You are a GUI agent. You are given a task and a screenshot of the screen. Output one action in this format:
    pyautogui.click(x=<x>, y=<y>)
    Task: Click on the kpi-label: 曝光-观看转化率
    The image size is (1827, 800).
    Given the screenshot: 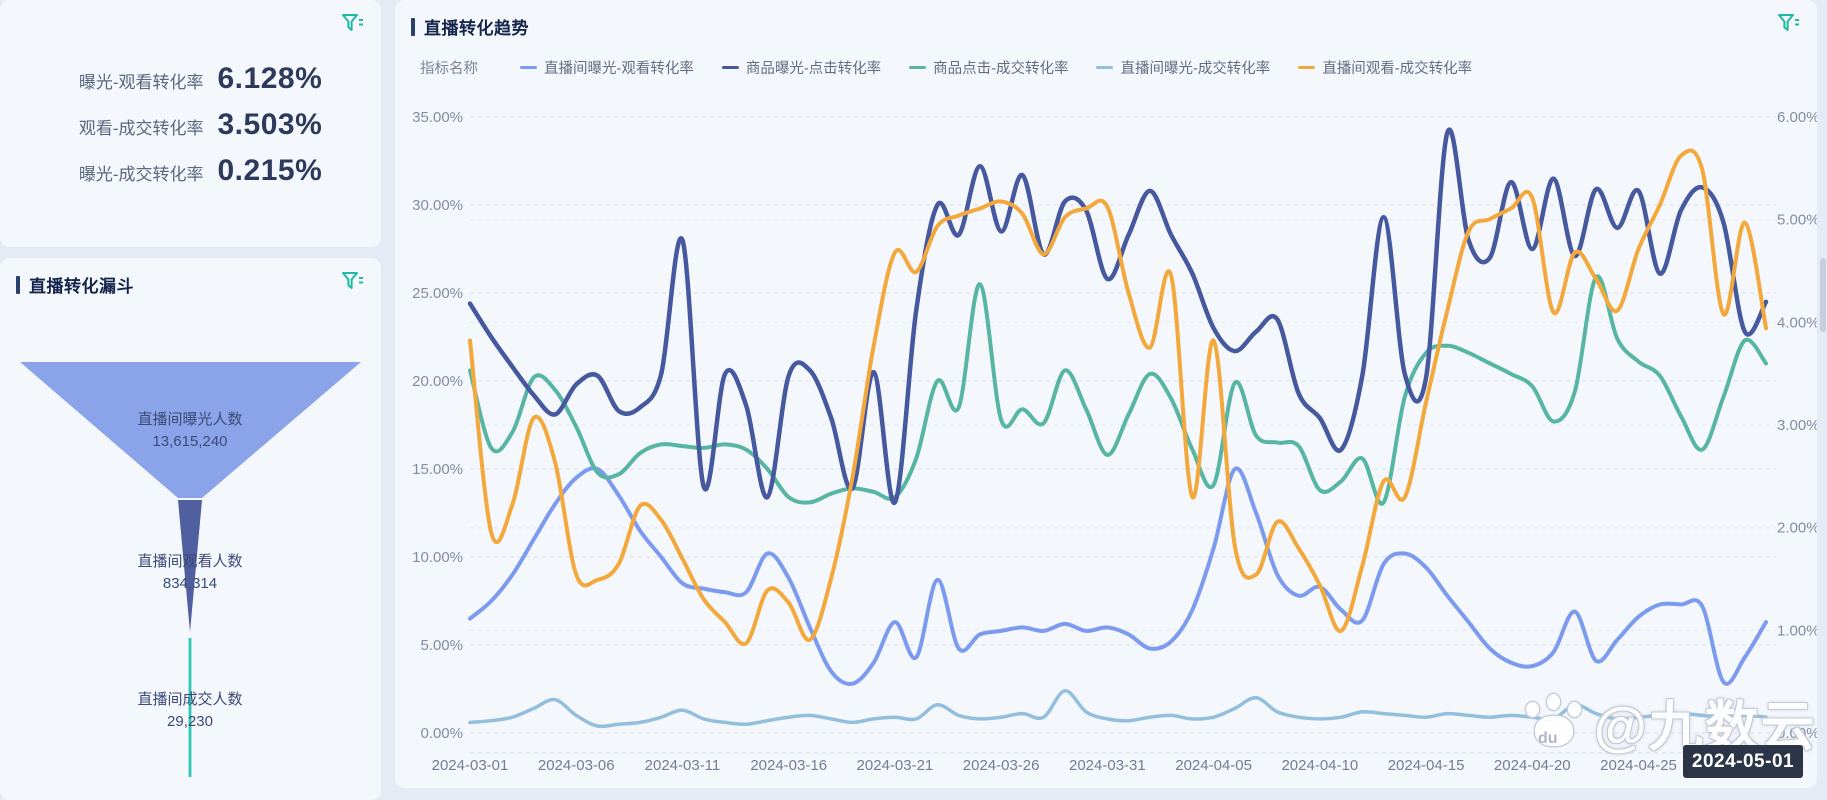 What is the action you would take?
    pyautogui.click(x=141, y=82)
    